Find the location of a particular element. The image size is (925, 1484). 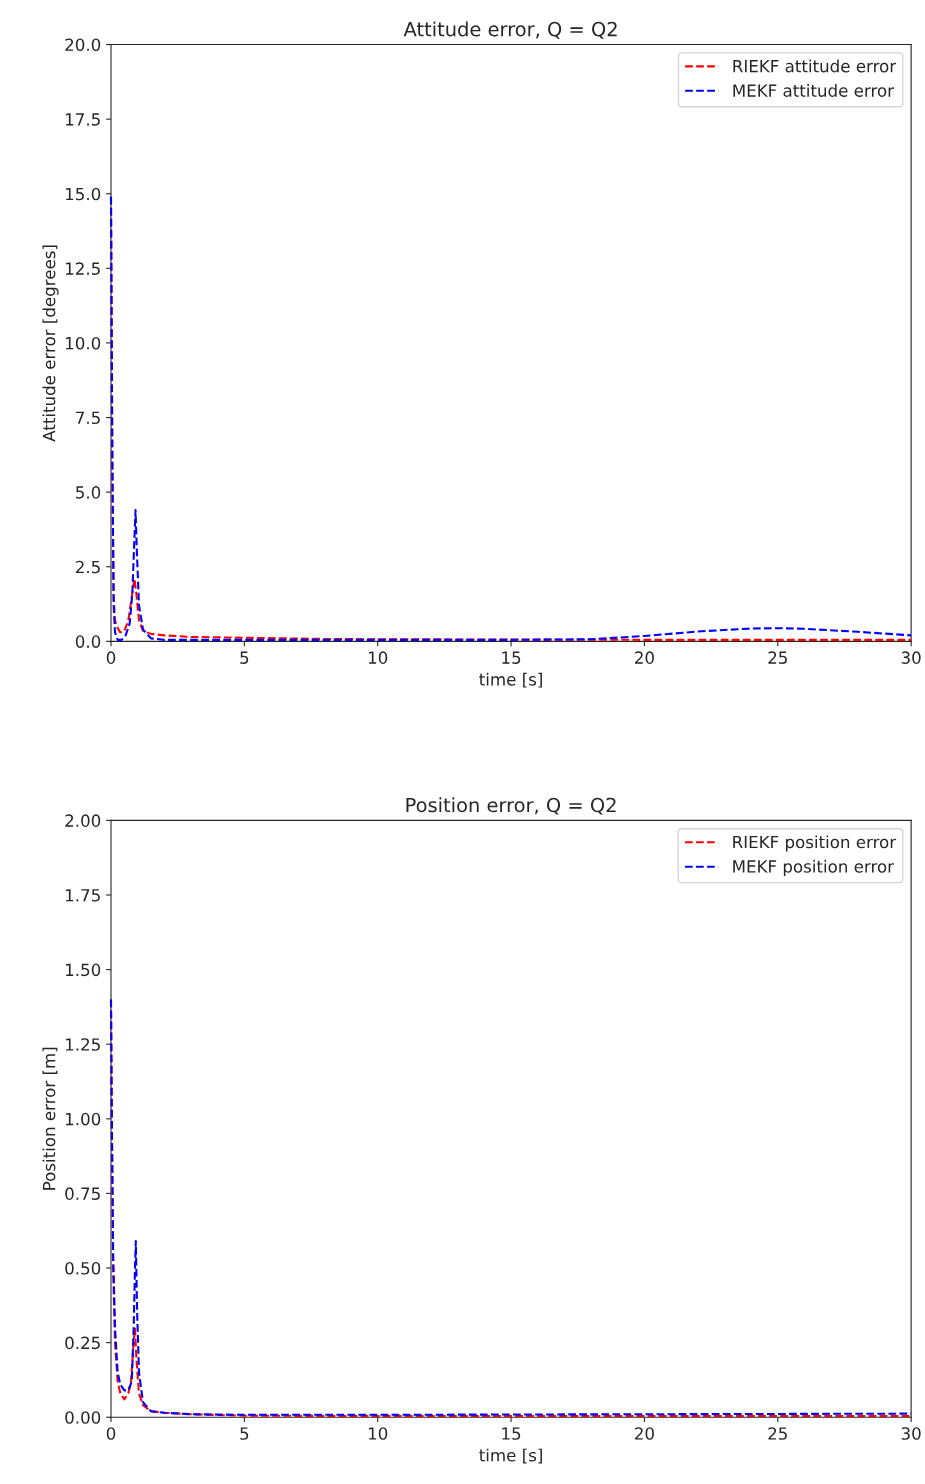

legend-label: MEKF position error is located at coordinates (814, 867).